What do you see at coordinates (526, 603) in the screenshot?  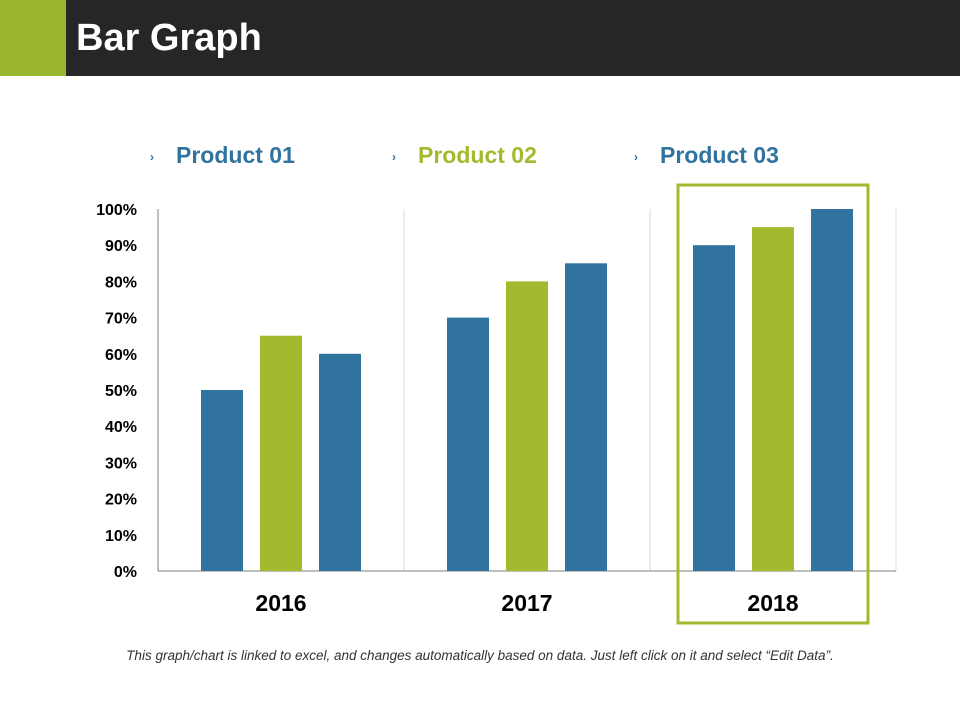 I see `x-tick-label: 2017` at bounding box center [526, 603].